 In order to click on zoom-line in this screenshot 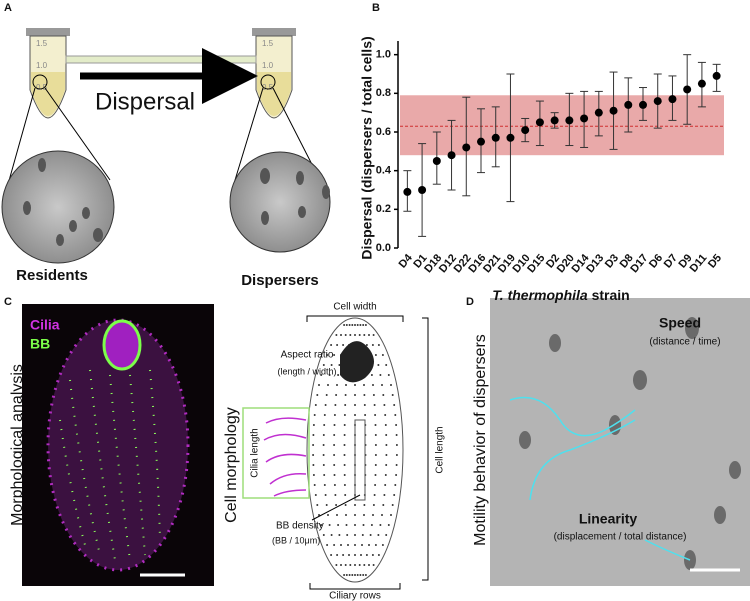, I will do `click(20, 141)`.